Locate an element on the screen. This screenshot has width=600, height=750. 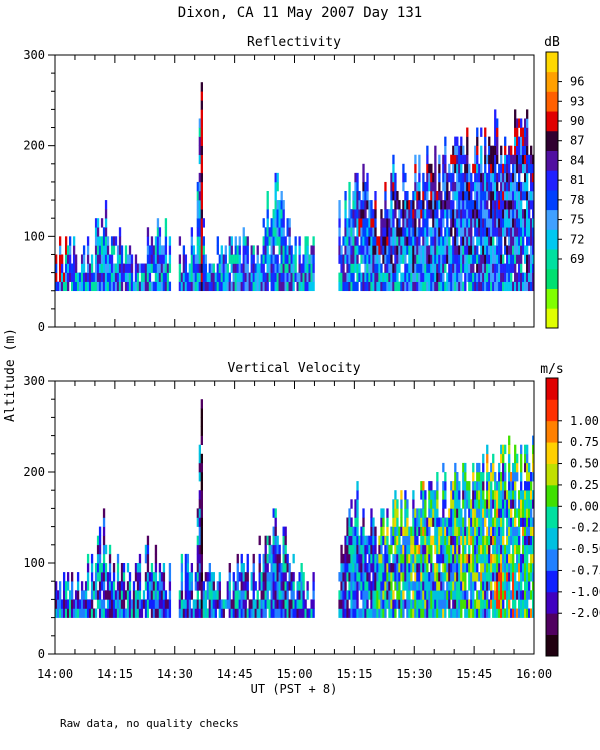
colorbar-swatch is located at coordinates (552, 101).